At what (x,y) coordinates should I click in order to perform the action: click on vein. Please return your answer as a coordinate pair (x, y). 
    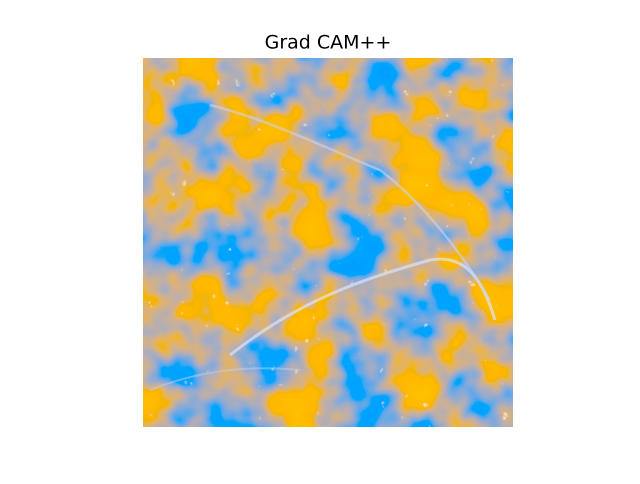
    Looking at the image, I should click on (225, 379).